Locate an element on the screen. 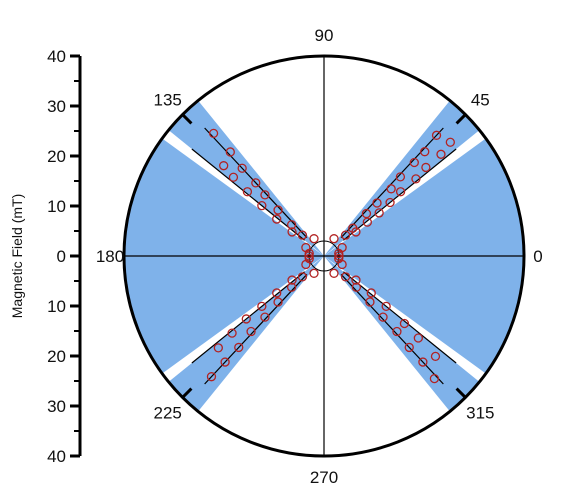 The height and width of the screenshot is (497, 561). angle-label-45: 45 is located at coordinates (480, 100).